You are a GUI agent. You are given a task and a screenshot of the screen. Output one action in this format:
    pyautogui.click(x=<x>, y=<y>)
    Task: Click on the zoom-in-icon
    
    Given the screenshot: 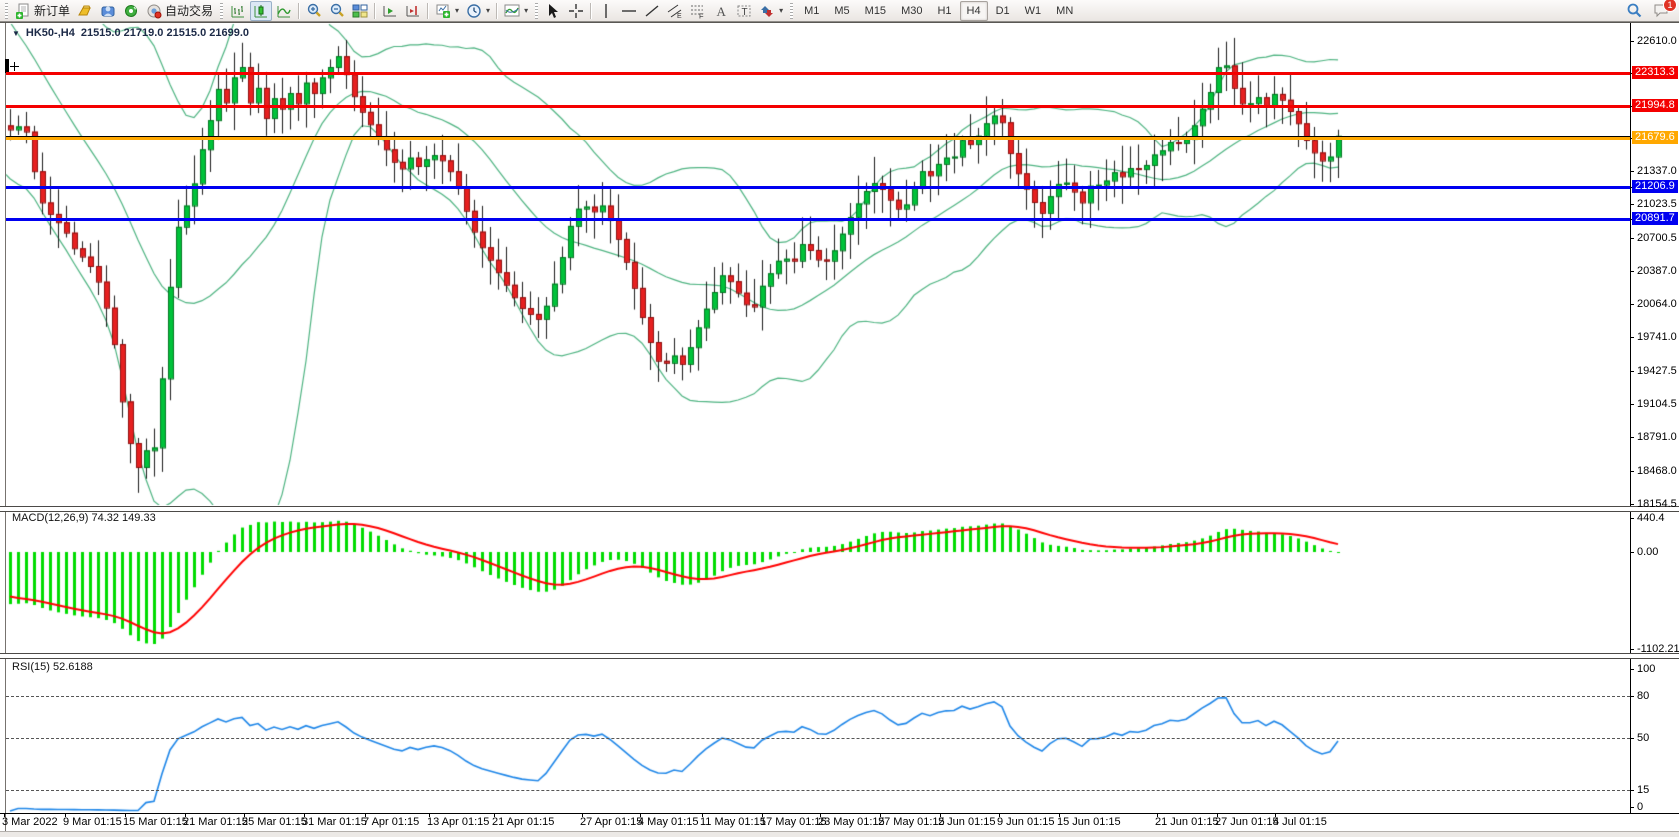 What is the action you would take?
    pyautogui.click(x=314, y=11)
    